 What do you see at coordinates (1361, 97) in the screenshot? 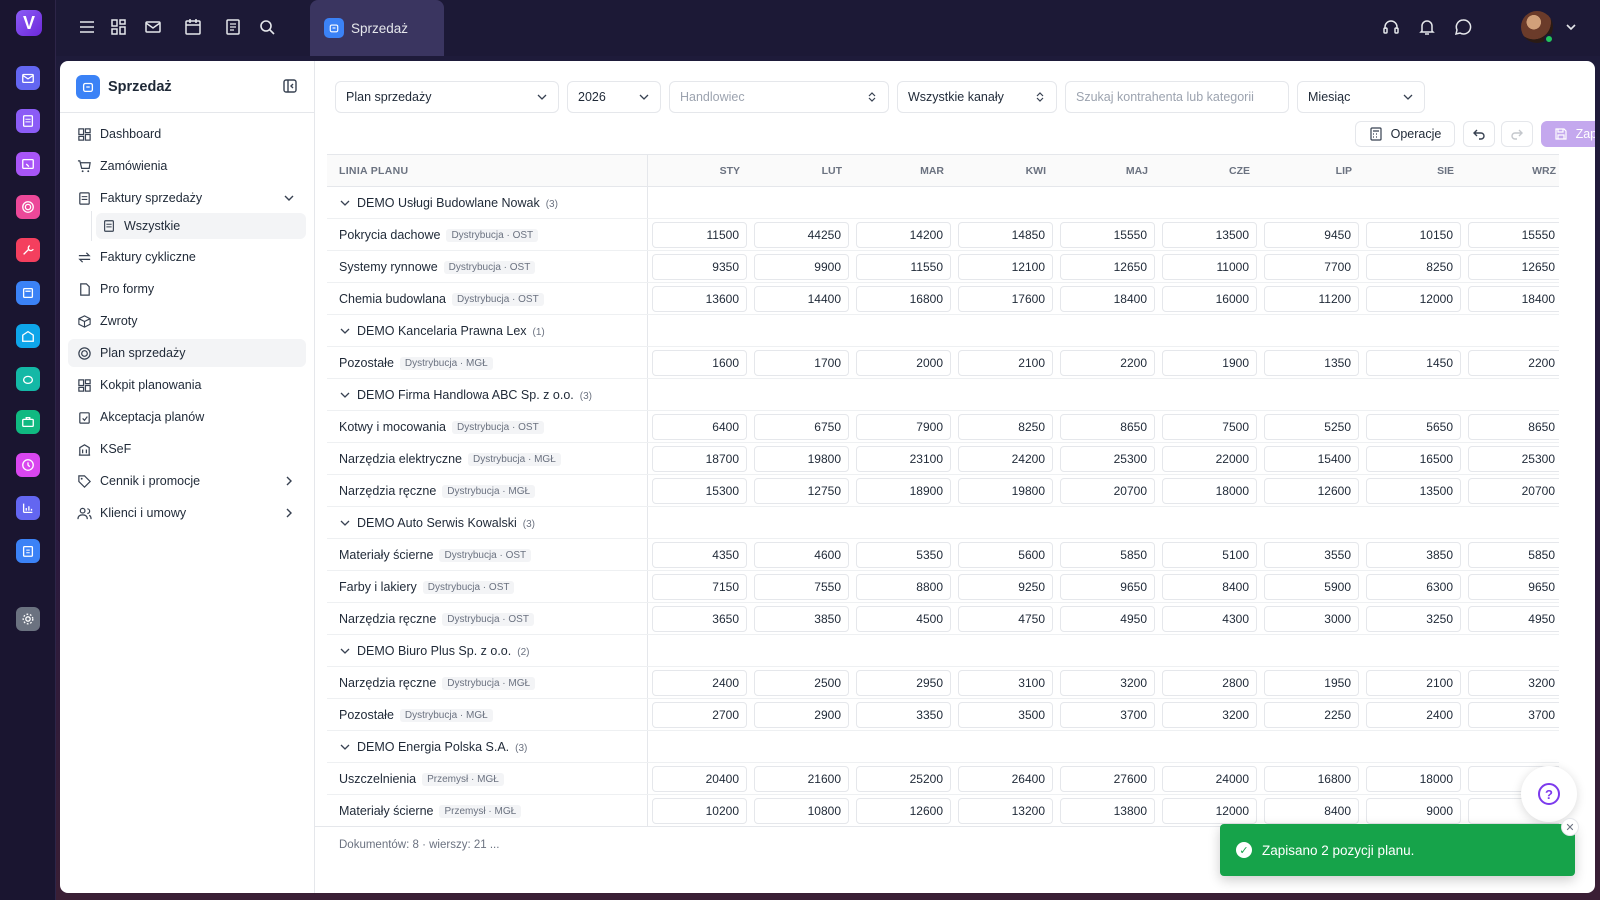
I see `period-select: Miesiąc` at bounding box center [1361, 97].